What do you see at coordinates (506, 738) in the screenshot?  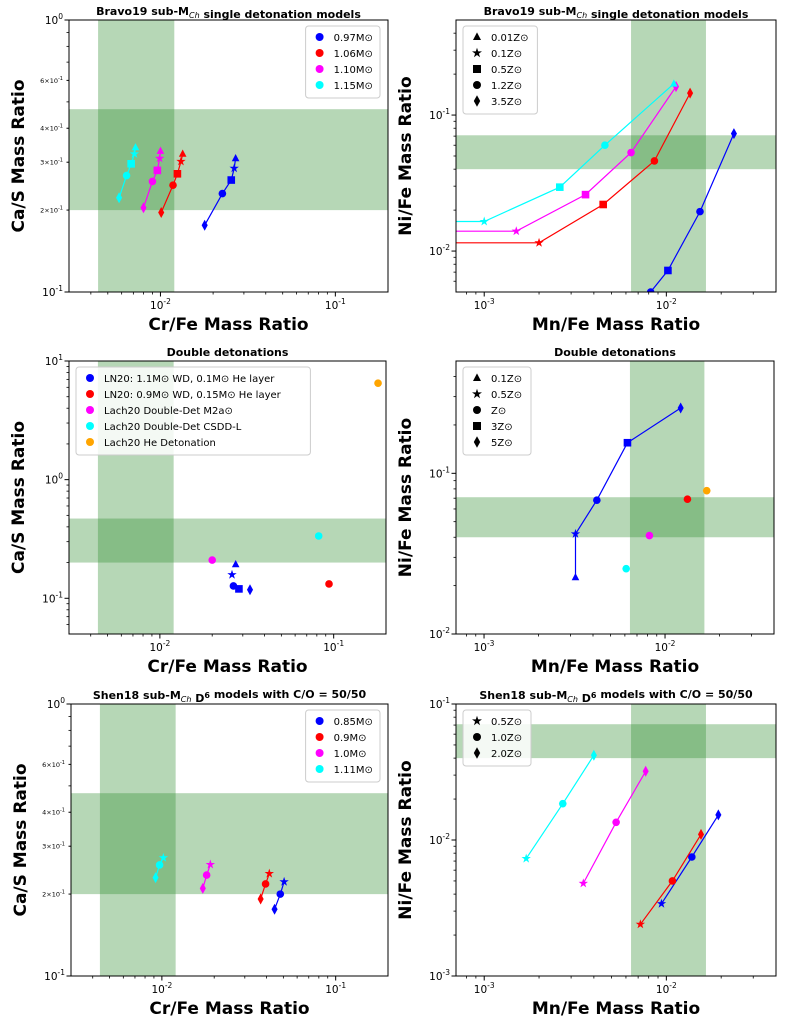 I see `legend-label: 1.0Z⊙` at bounding box center [506, 738].